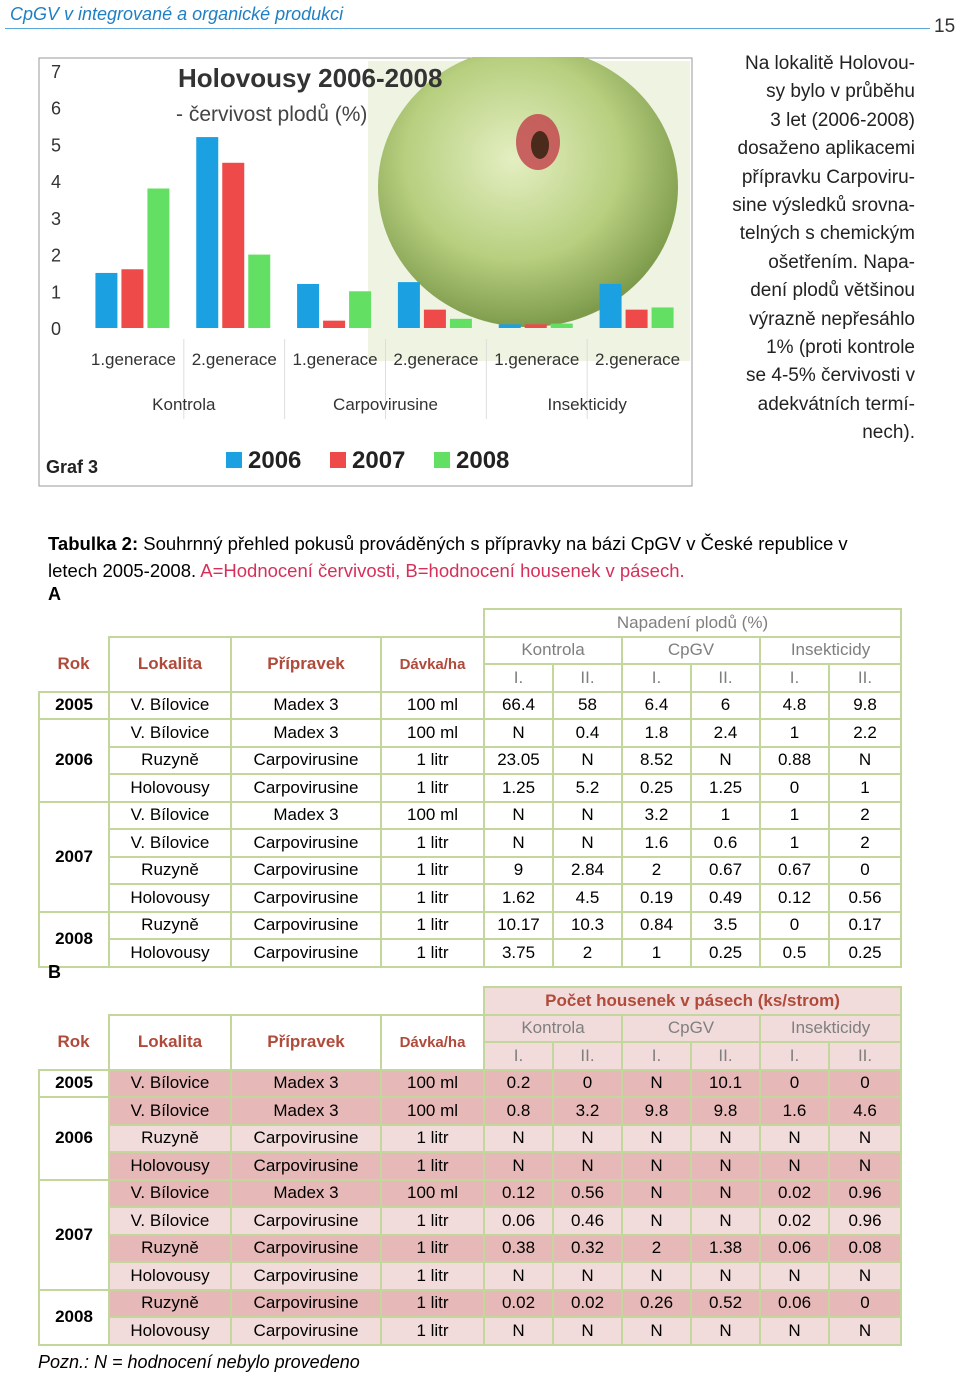  Describe the element at coordinates (442, 460) in the screenshot. I see `legend-swatch` at that location.